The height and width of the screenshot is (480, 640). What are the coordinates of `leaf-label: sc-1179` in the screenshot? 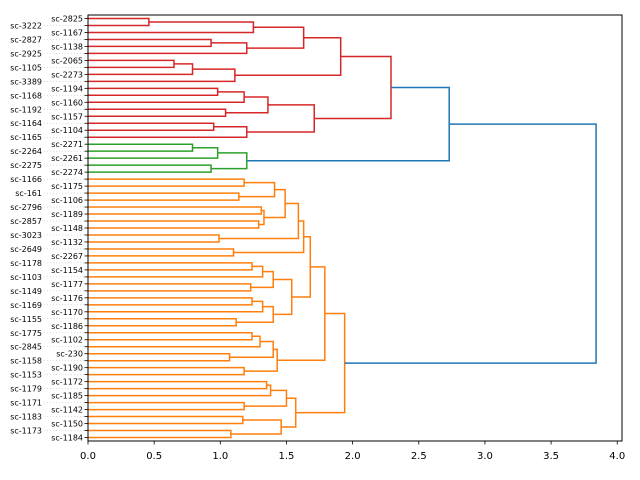 It's located at (26, 389).